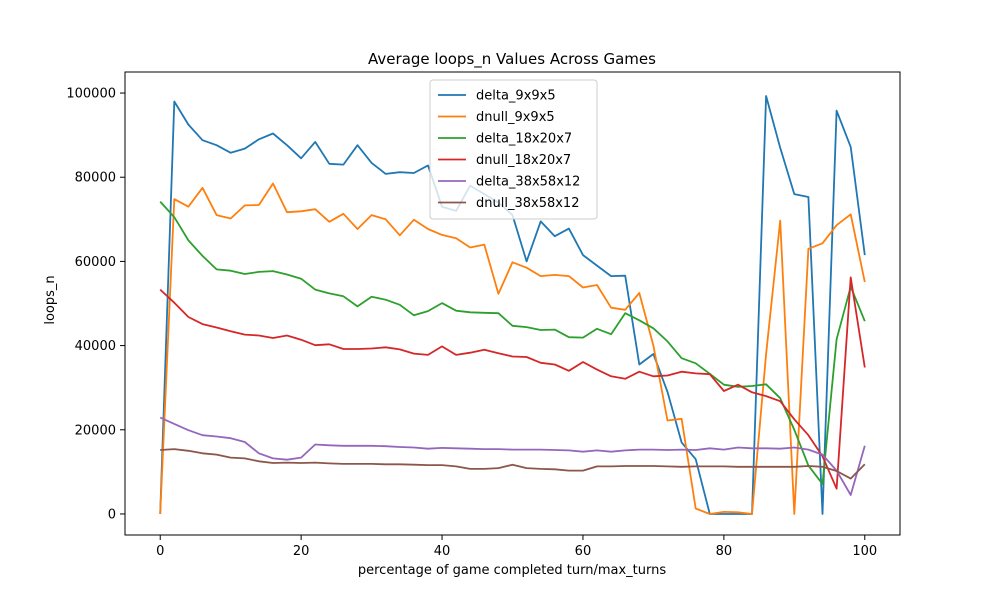 This screenshot has width=1000, height=600. I want to click on x-tick-label: 40, so click(442, 551).